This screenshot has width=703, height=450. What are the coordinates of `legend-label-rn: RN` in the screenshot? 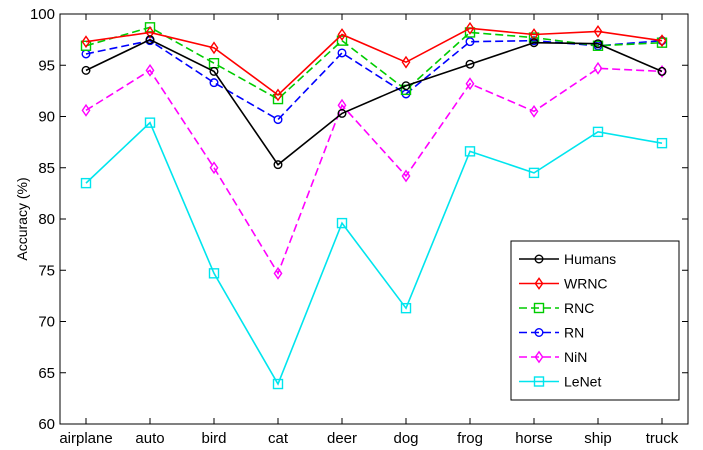 It's located at (574, 333).